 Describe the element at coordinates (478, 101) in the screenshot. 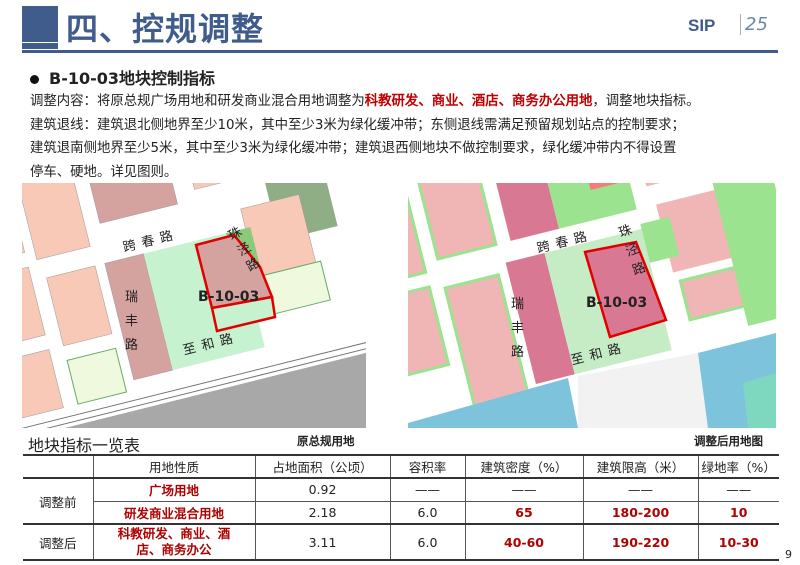

I see `highlight-text: 科教研发、商业、酒店、商务办公用地` at that location.